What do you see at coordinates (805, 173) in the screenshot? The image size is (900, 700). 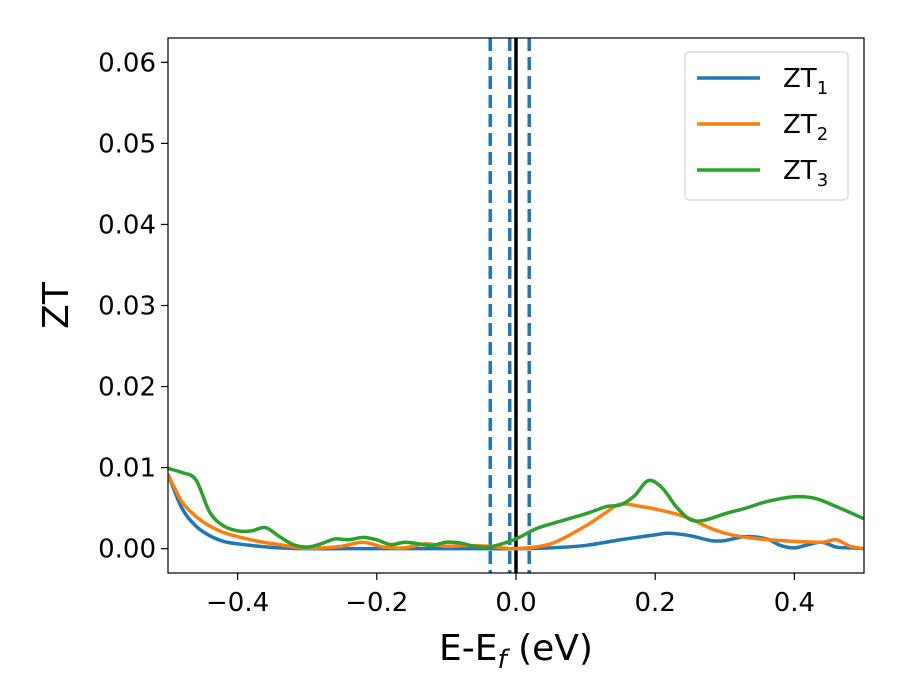 I see `legend-label: ZT3` at bounding box center [805, 173].